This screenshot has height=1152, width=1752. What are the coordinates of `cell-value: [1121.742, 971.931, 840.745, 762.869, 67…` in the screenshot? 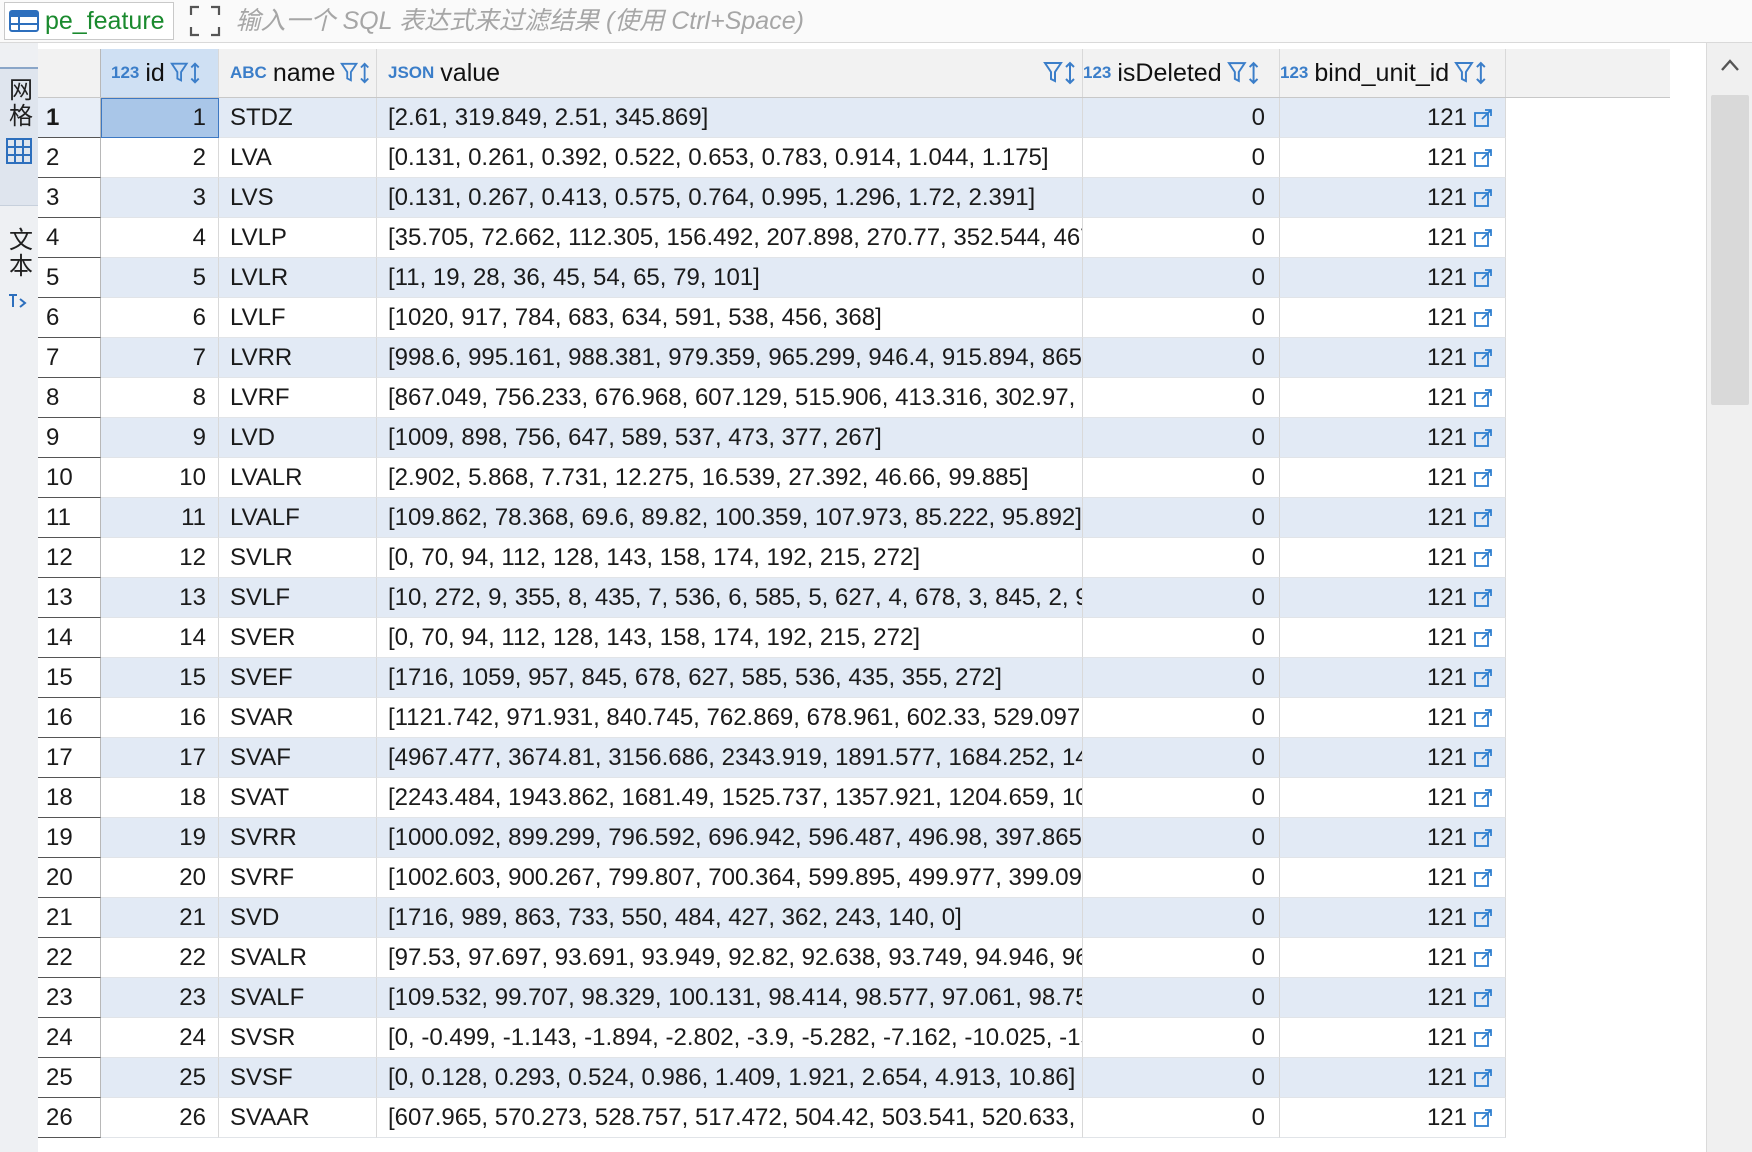 It's located at (730, 718).